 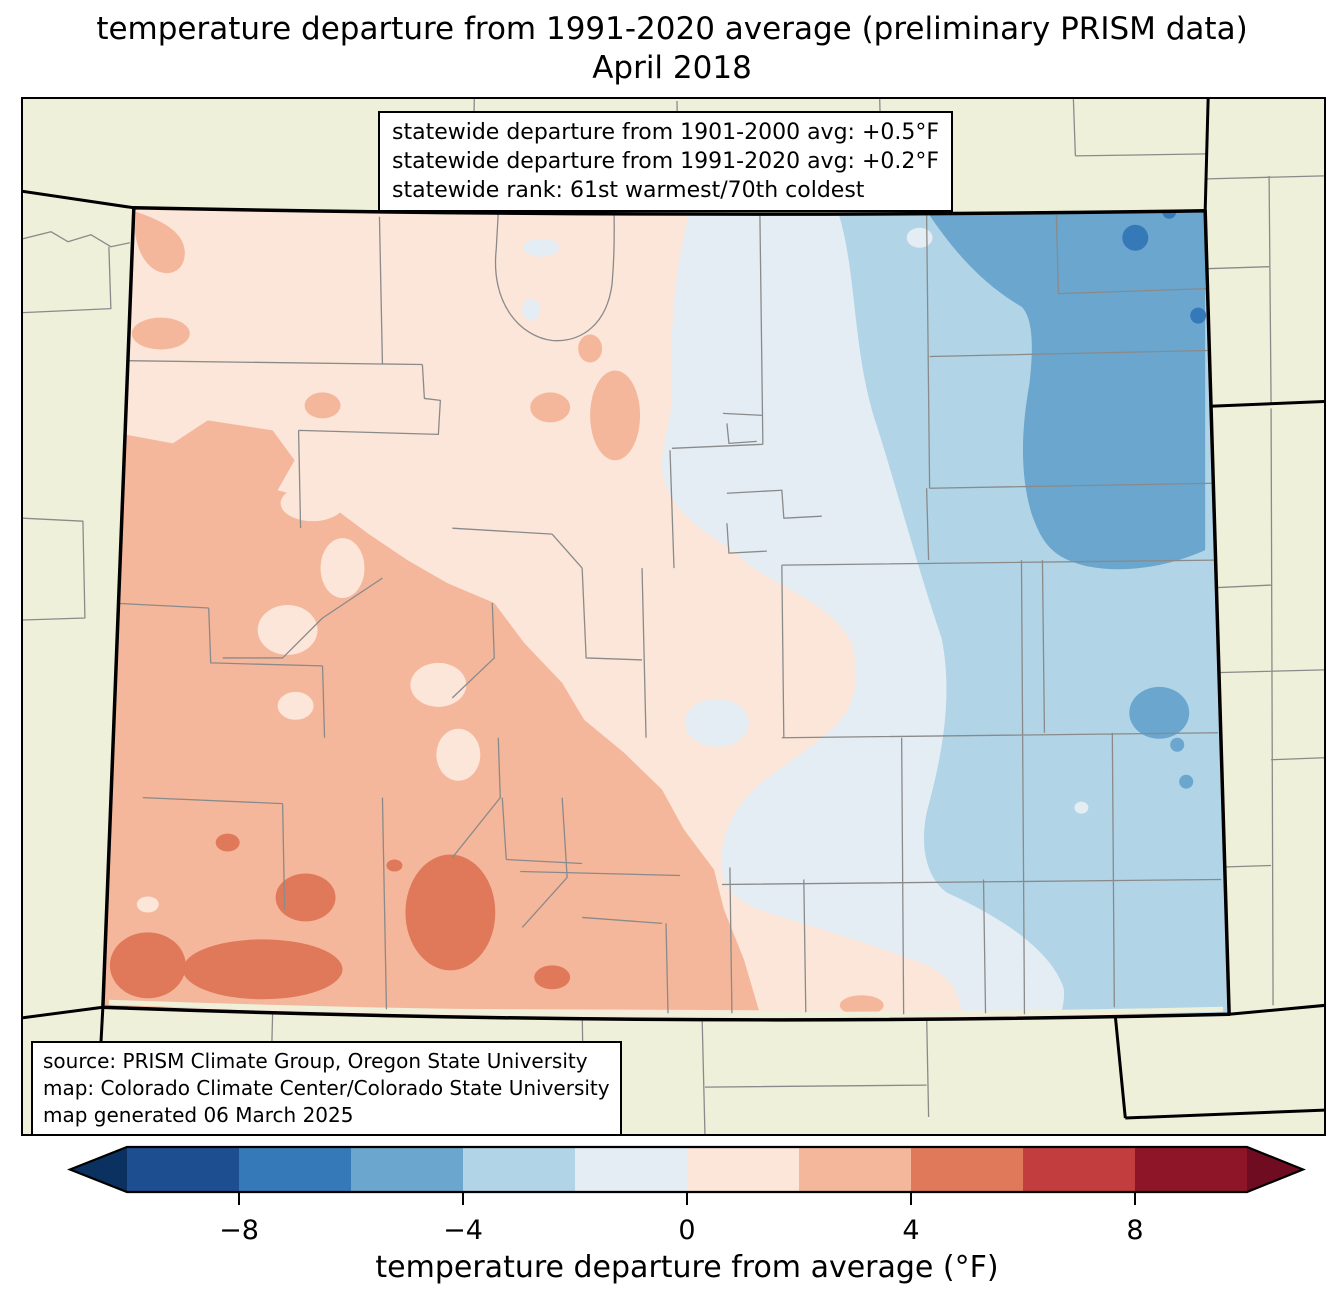 I want to click on colorbar-tick-label: 0, so click(x=686, y=1230).